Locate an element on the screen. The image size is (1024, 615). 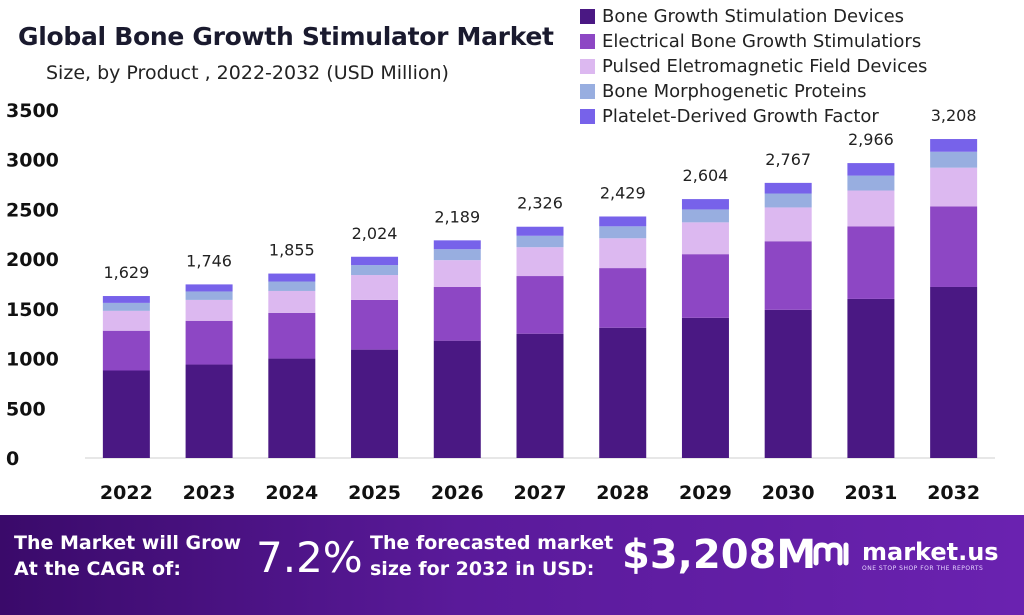
bar-total-label: 2,326 is located at coordinates (540, 203).